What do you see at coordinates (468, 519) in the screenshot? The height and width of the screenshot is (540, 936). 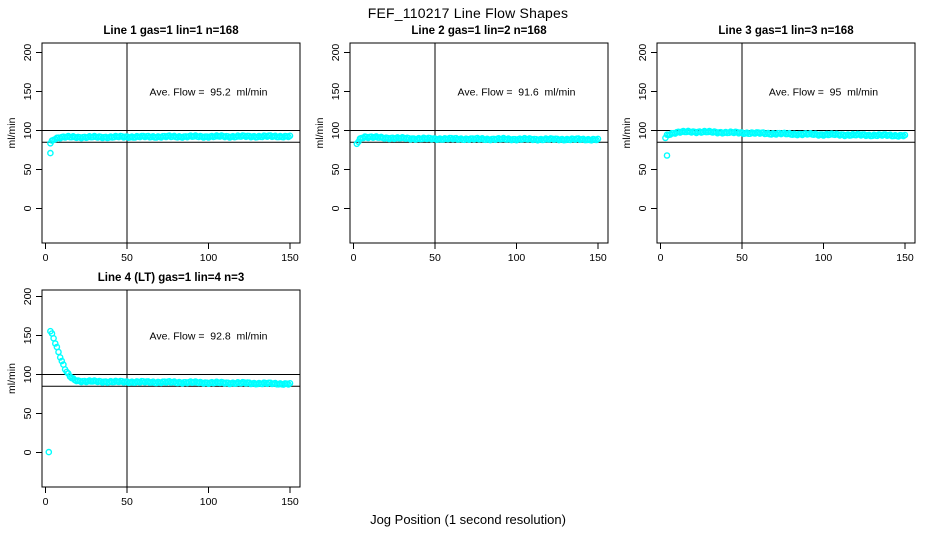 I see `x-axis-title: Jog Position (1 second resolution)` at bounding box center [468, 519].